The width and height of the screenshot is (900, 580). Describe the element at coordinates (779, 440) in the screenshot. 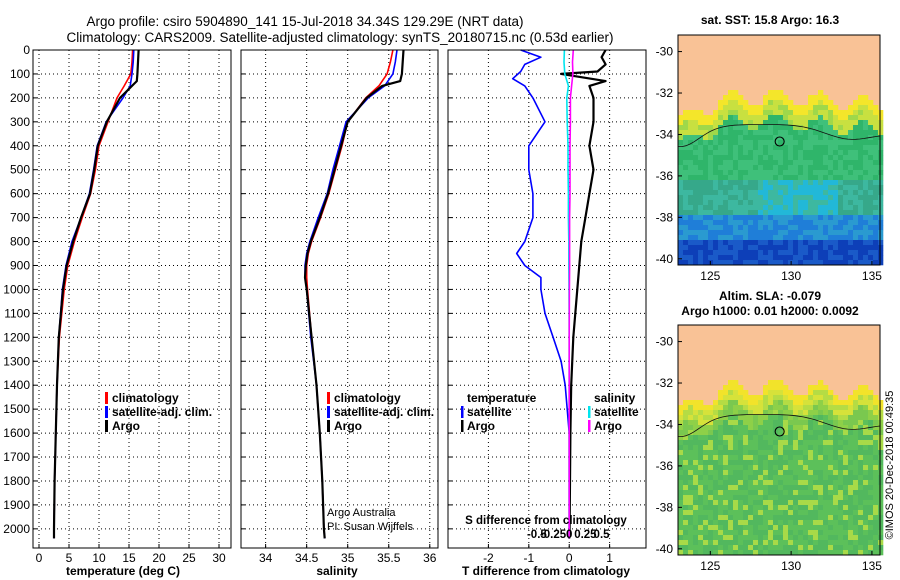

I see `map-frame` at that location.